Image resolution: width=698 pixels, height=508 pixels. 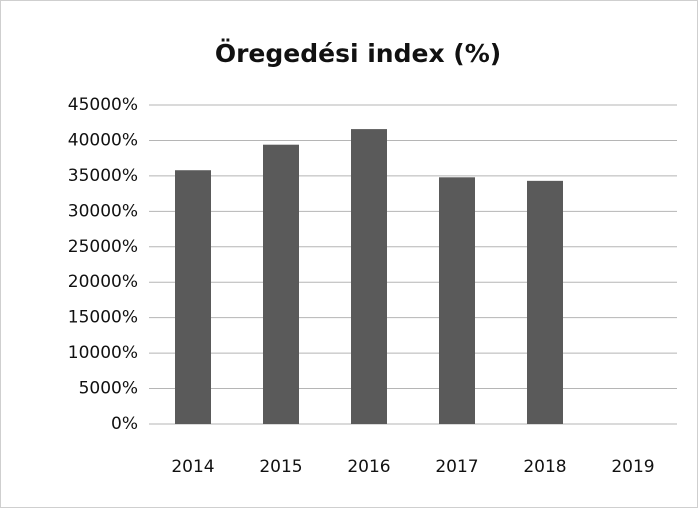 I want to click on y-tick-label: 35000%, so click(x=103, y=176).